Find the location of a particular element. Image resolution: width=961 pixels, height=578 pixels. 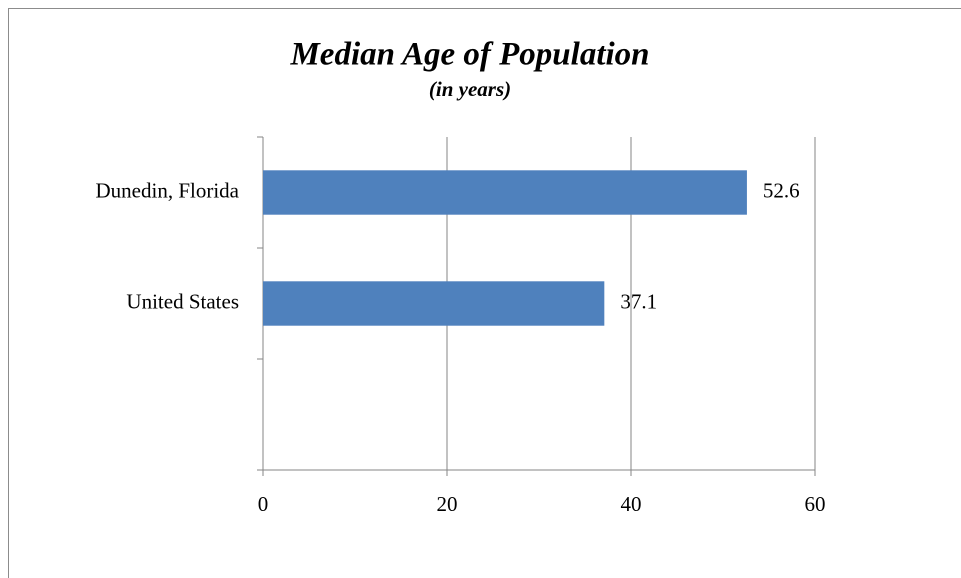

data-label: 37.1 is located at coordinates (638, 301).